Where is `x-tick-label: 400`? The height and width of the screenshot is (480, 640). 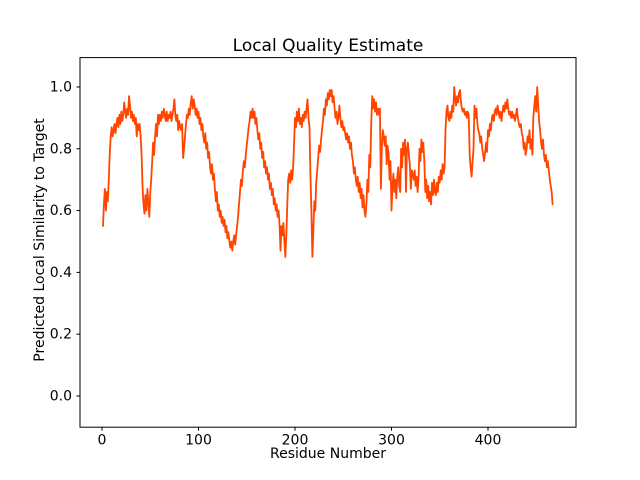
x-tick-label: 400 is located at coordinates (488, 441).